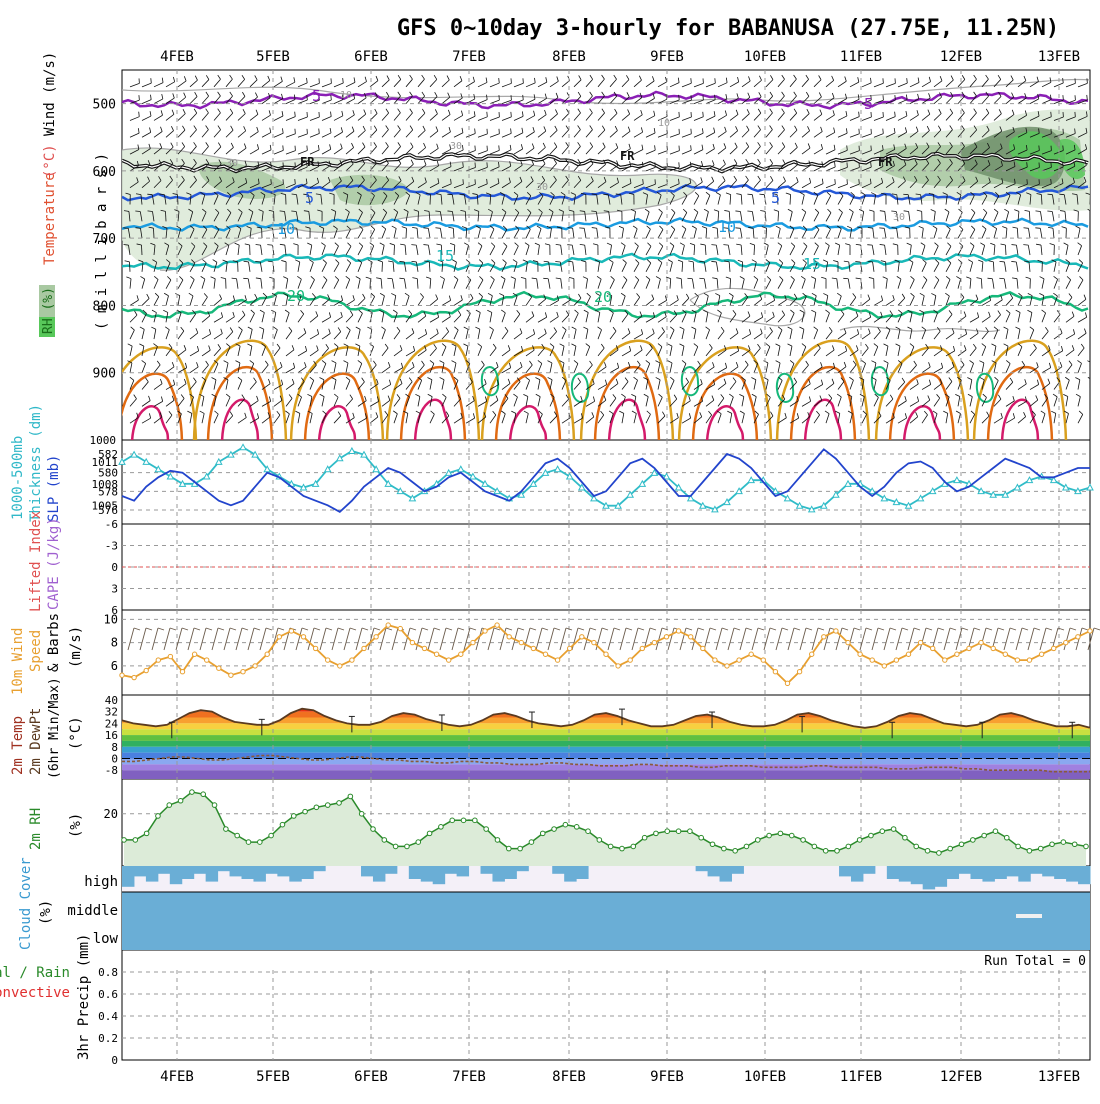 This screenshot has height=1104, width=1100. Describe the element at coordinates (103, 440) in the screenshot. I see `upper-tick-1000: 1000` at that location.